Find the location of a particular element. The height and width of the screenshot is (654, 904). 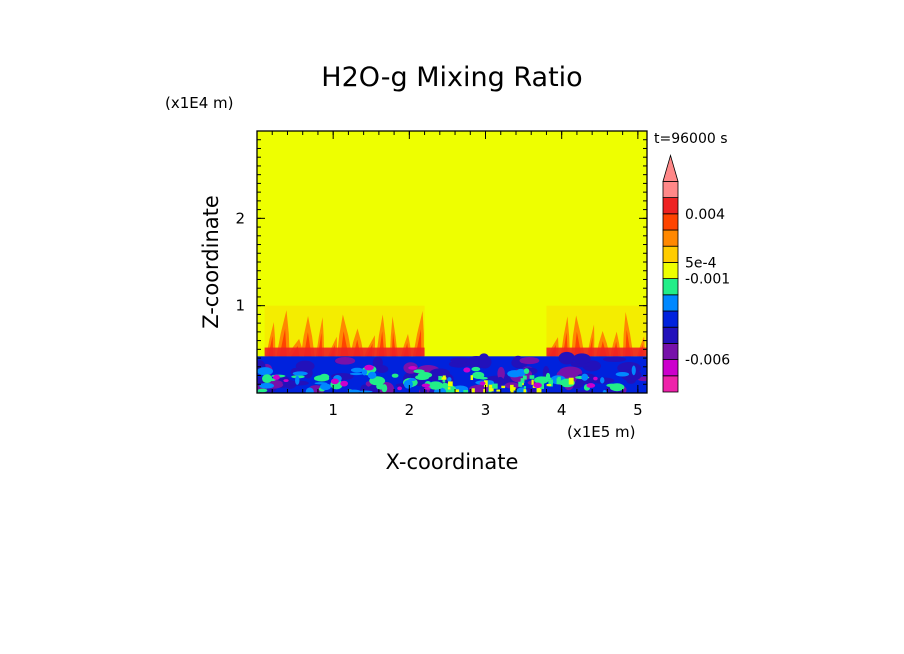

colorbar-tick-label: 5e-4 is located at coordinates (701, 263).